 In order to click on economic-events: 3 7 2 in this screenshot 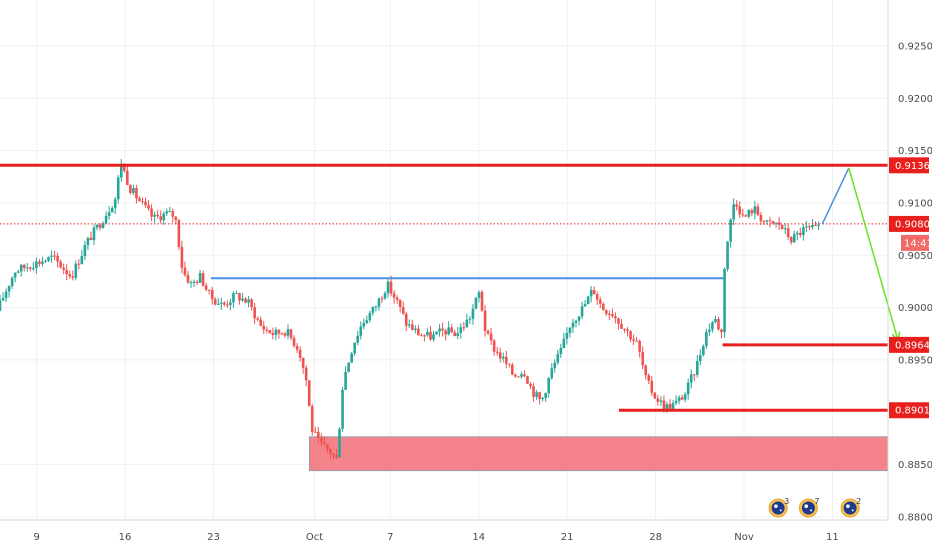, I will do `click(814, 507)`.